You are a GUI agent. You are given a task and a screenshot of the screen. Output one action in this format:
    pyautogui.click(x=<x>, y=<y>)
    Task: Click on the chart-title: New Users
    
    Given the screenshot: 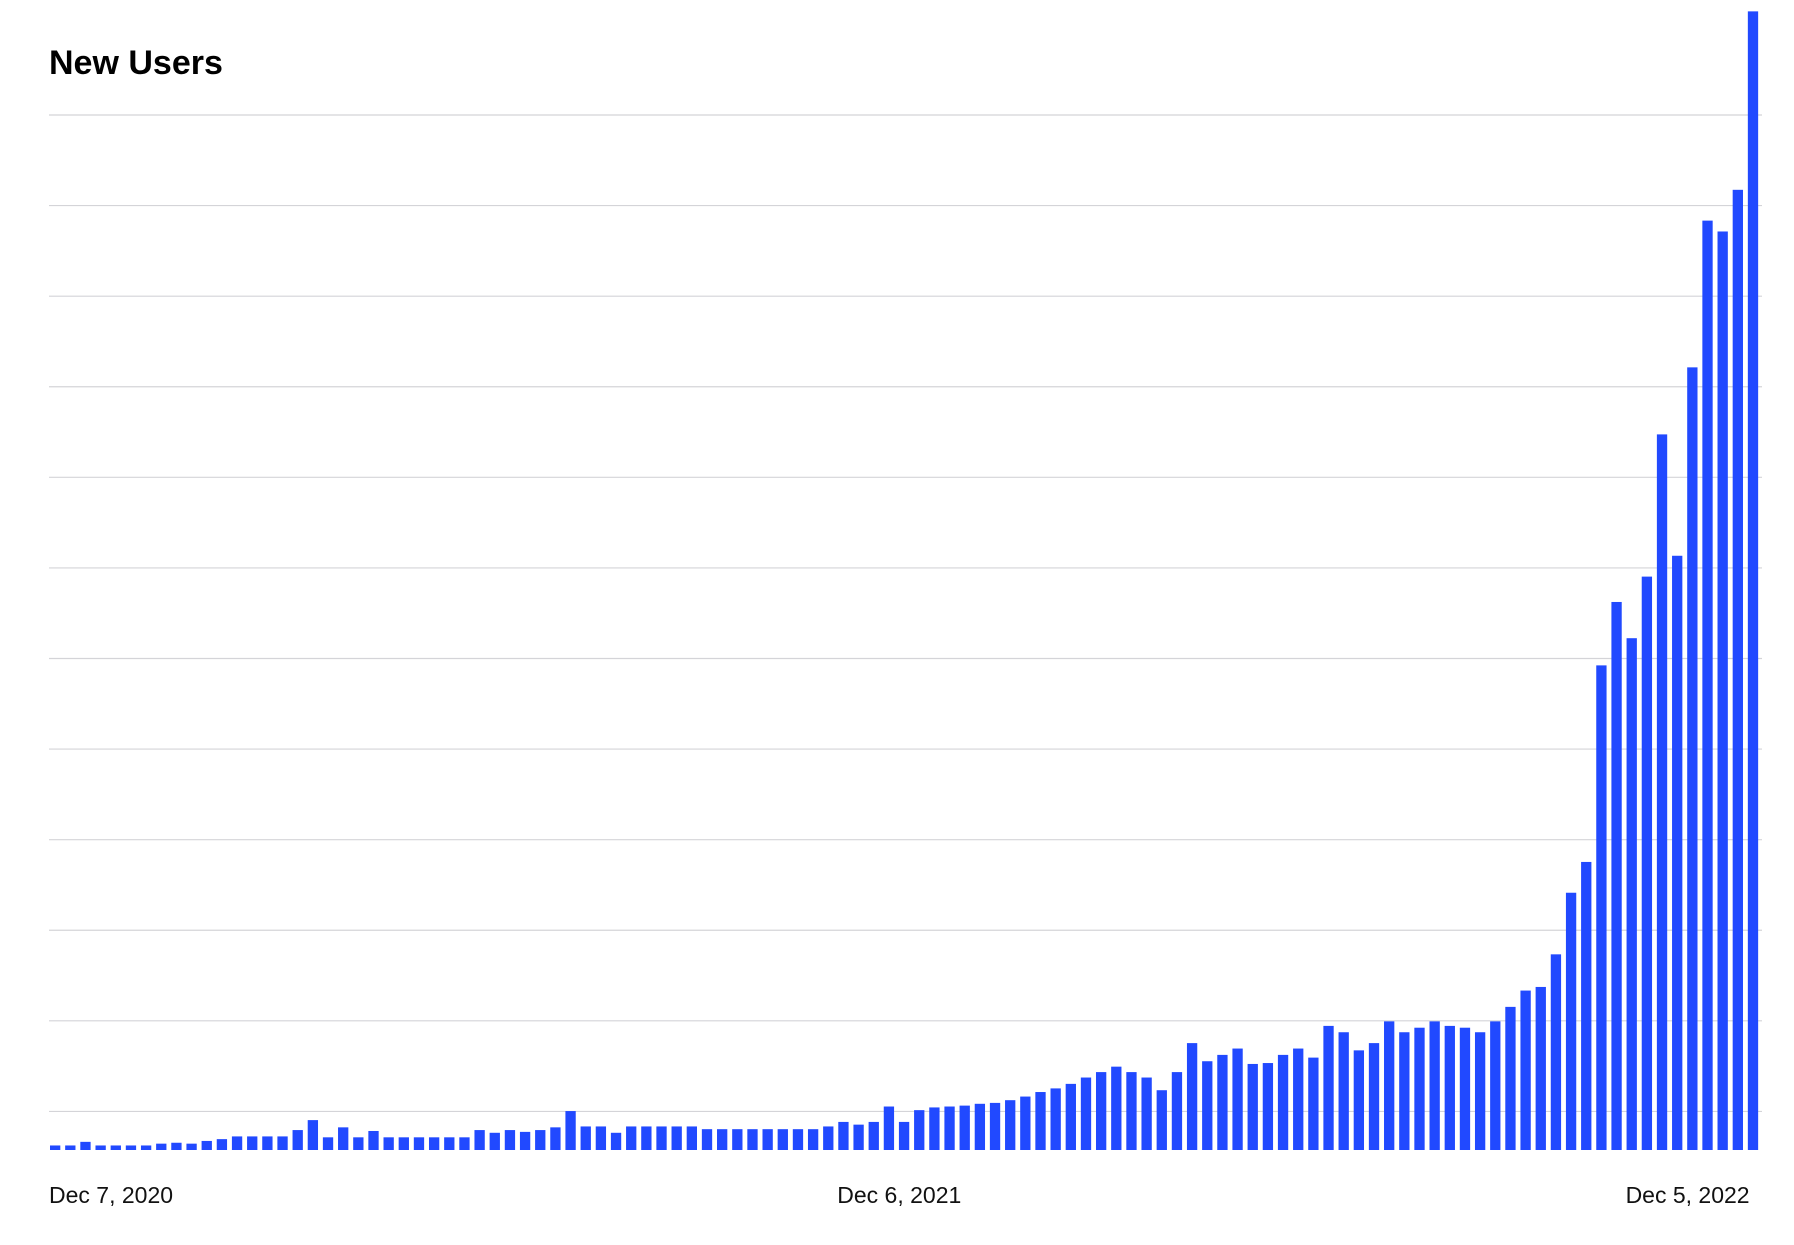 What is the action you would take?
    pyautogui.click(x=136, y=63)
    